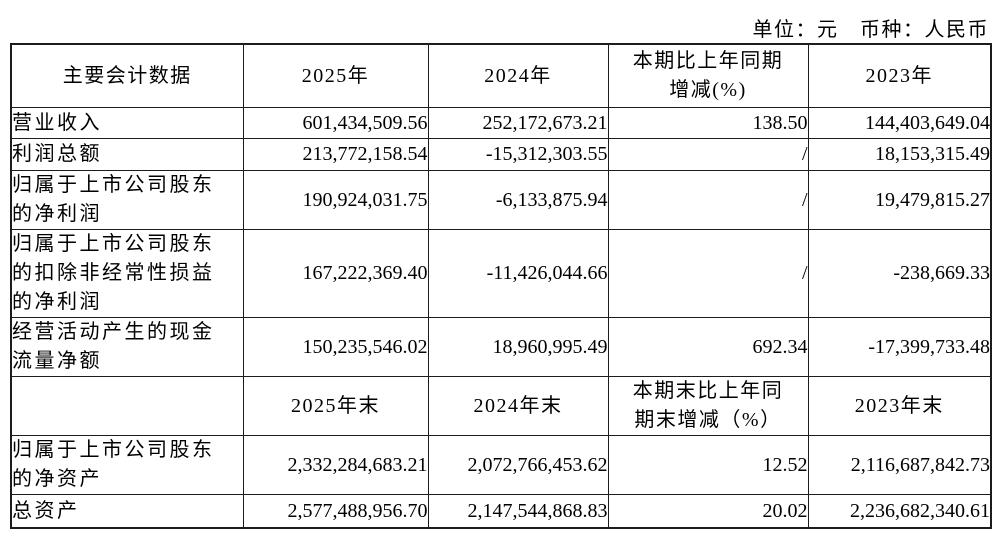 The height and width of the screenshot is (547, 1000). I want to click on value-2024: 252,172,673.21, so click(518, 123).